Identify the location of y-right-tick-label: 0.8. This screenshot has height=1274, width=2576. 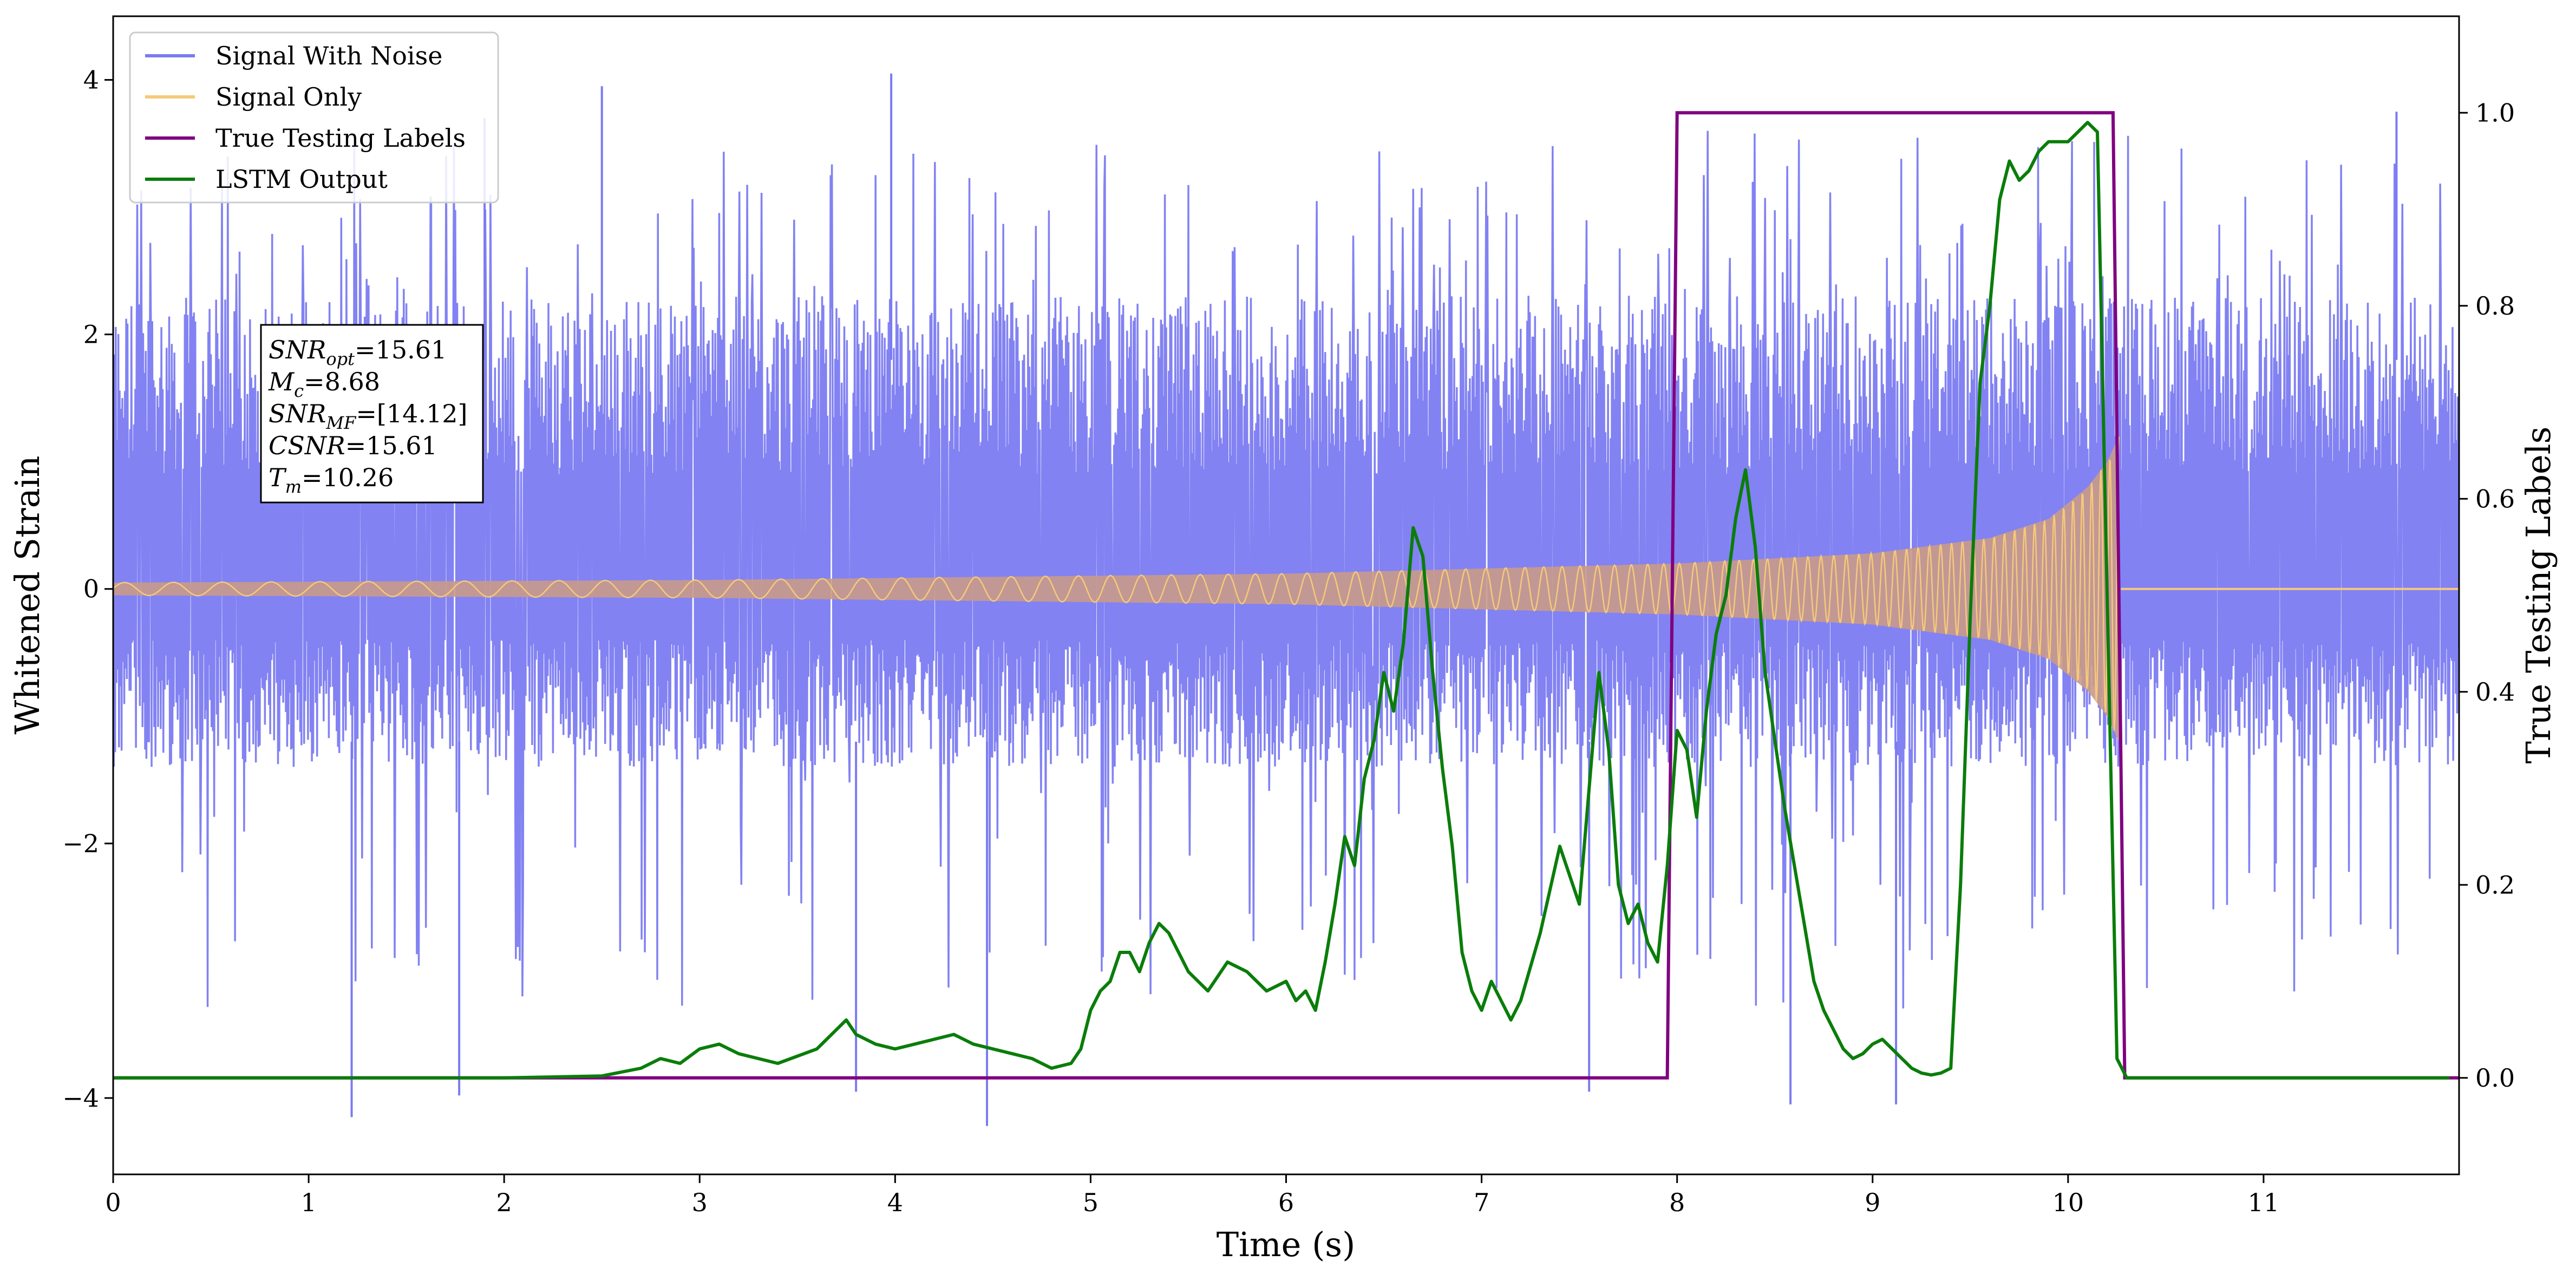
(2495, 306).